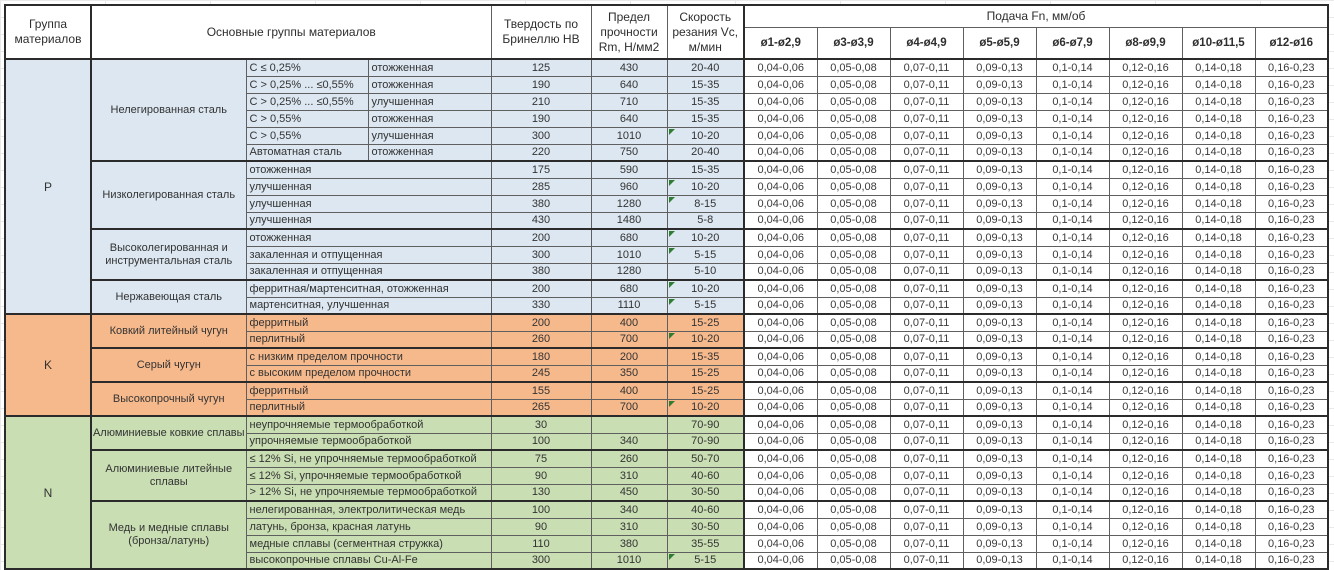 The height and width of the screenshot is (570, 1334). What do you see at coordinates (168, 433) in the screenshot?
I see `subgroup-name-cell: Алюминиевые ковкие сплавы` at bounding box center [168, 433].